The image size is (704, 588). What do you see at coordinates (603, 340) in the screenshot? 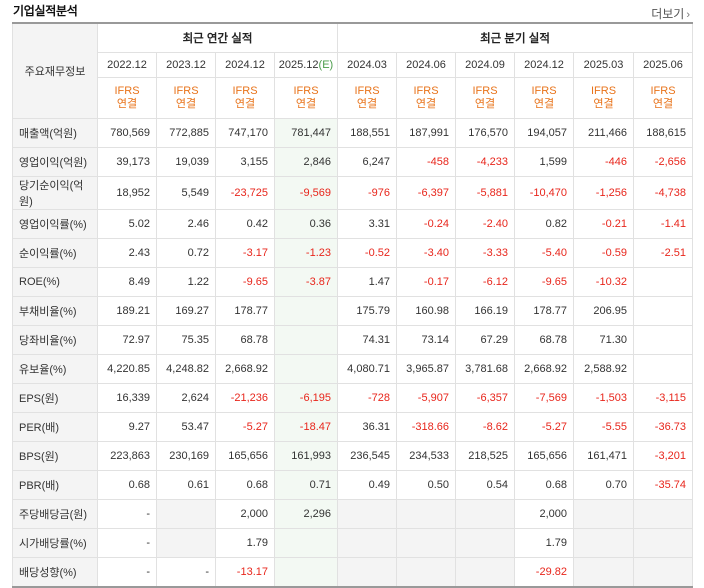
I see `table-cell: 71.30` at bounding box center [603, 340].